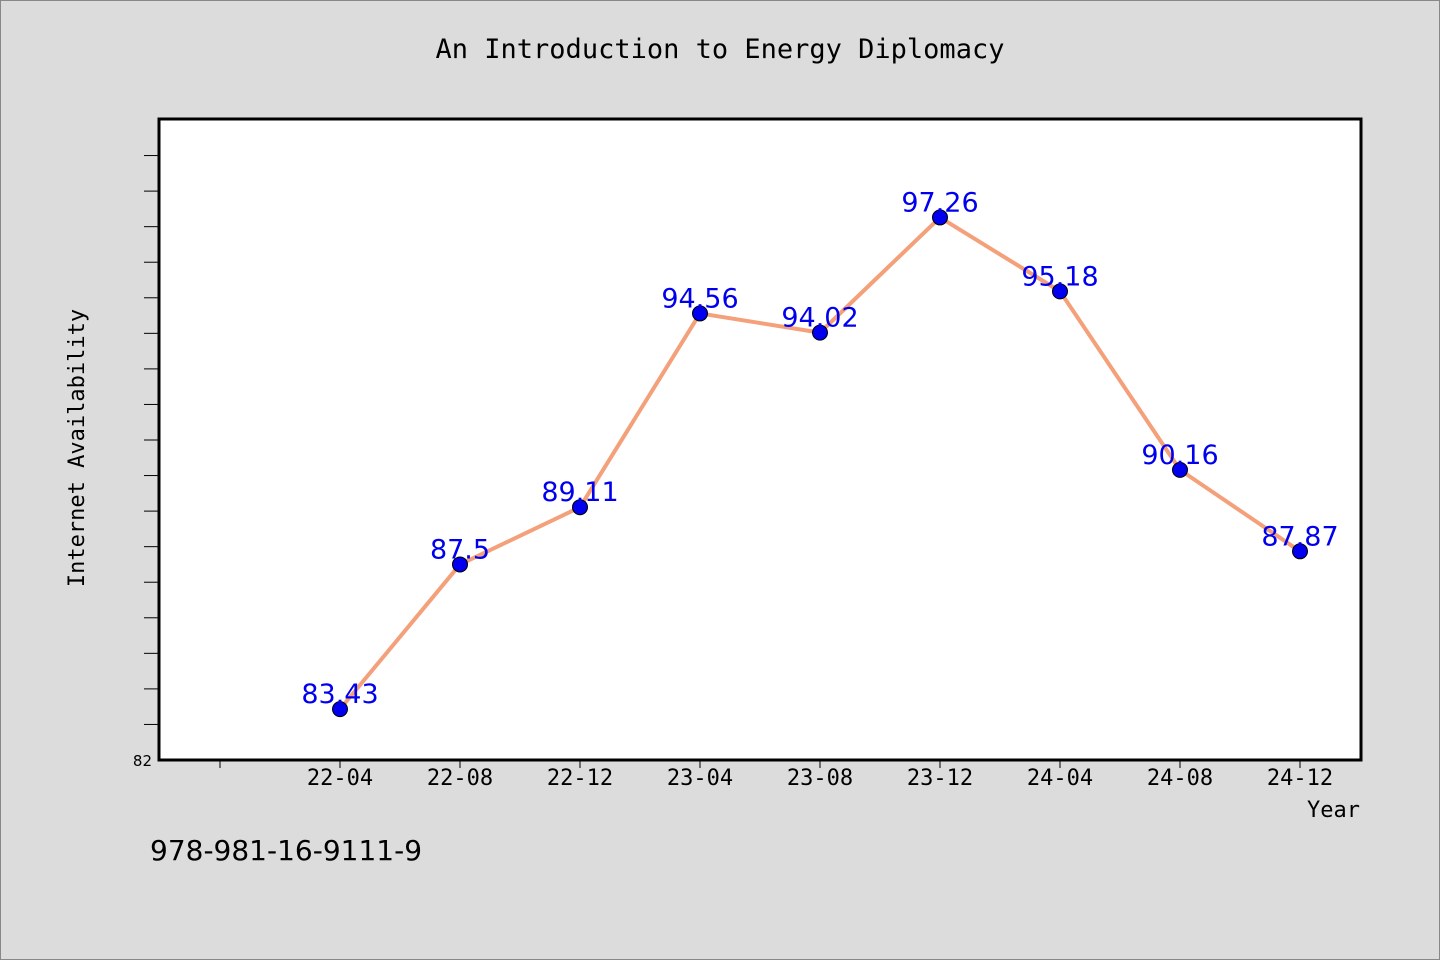 This screenshot has height=960, width=1440. Describe the element at coordinates (146, 462) in the screenshot. I see `y-axis-ticks: 82` at that location.